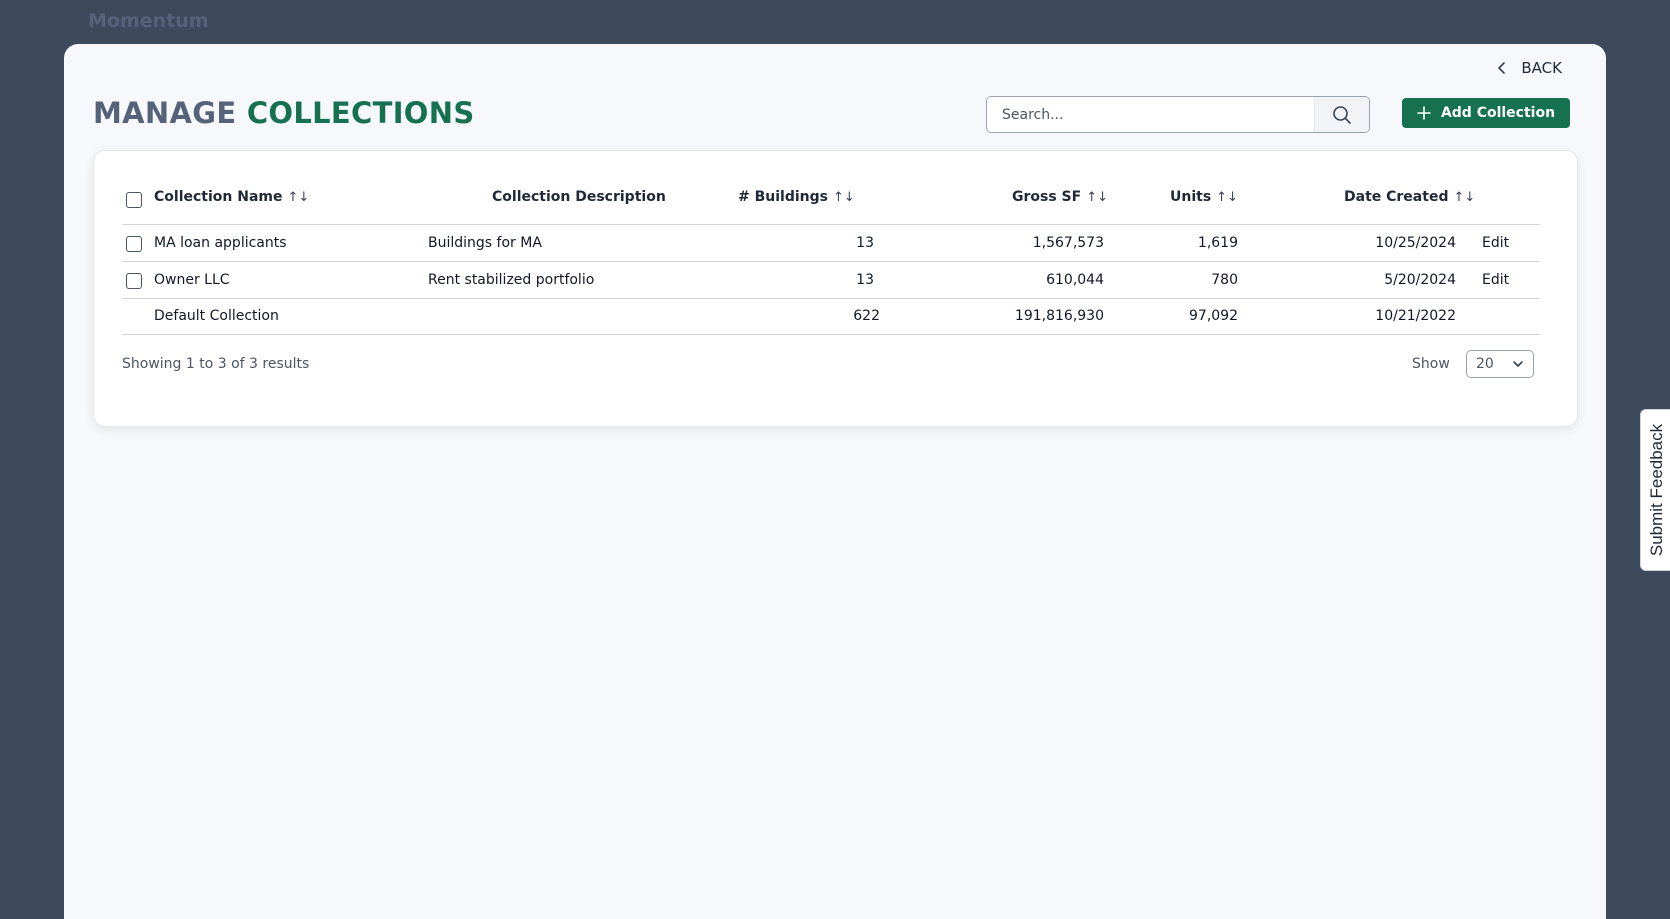  What do you see at coordinates (511, 280) in the screenshot?
I see `cell-collection-description: Rent stabilized portfolio` at bounding box center [511, 280].